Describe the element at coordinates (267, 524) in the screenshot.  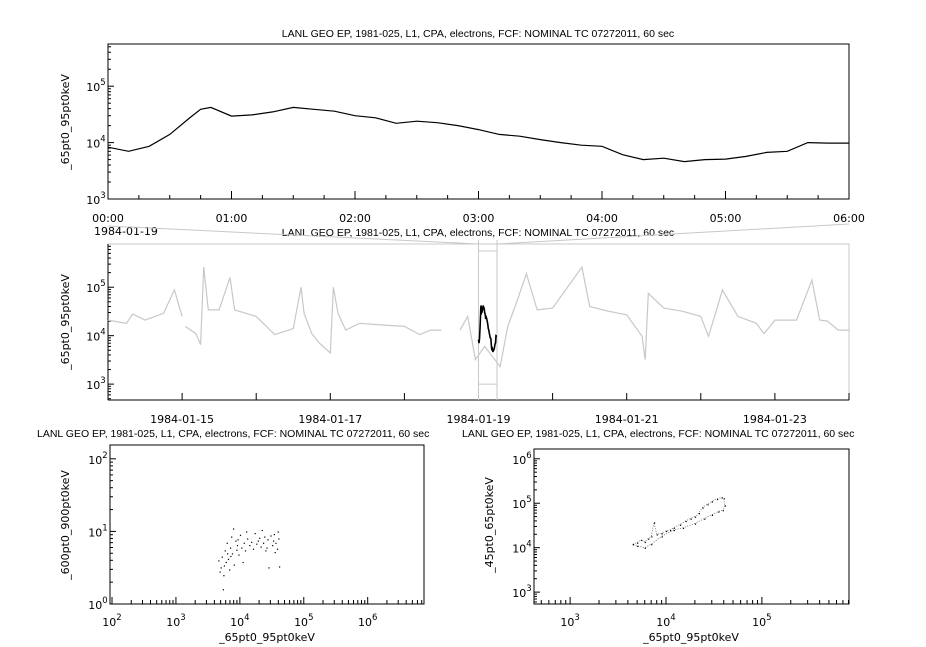
I see `panel3-frame` at that location.